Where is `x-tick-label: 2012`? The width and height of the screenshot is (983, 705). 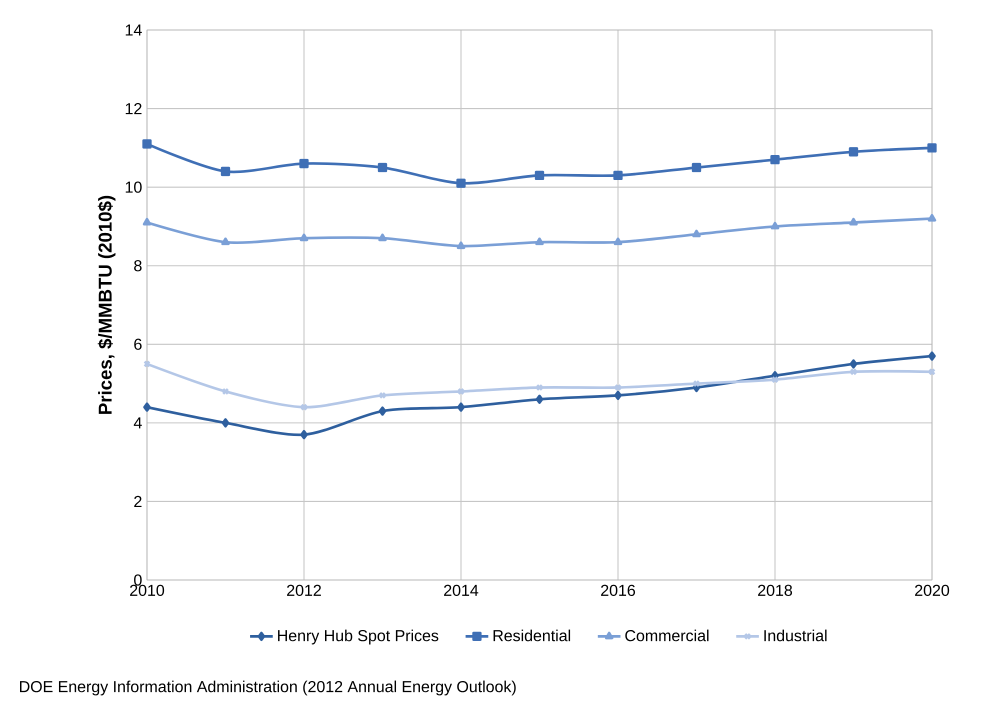 x-tick-label: 2012 is located at coordinates (304, 590).